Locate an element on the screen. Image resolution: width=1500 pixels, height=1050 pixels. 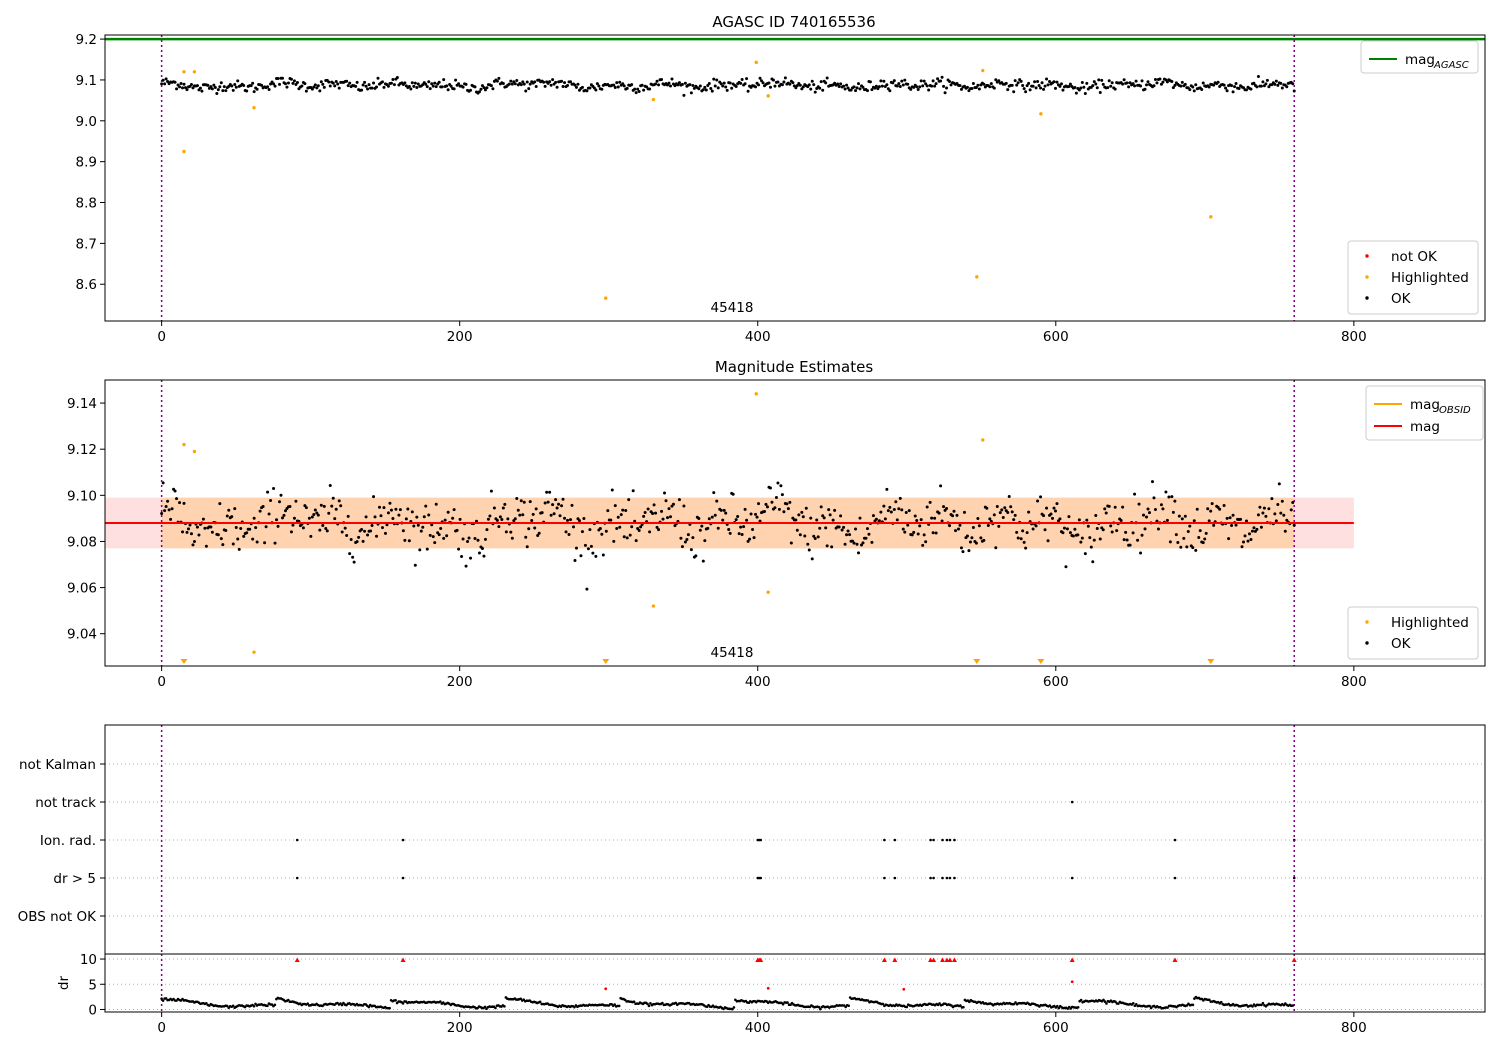
dr-outlier-point is located at coordinates (904, 989).